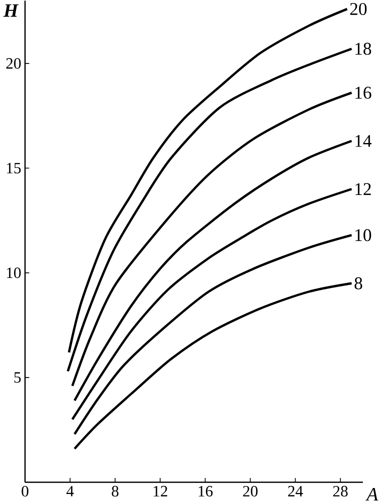 The height and width of the screenshot is (504, 382). I want to click on x-tick-label: 8, so click(115, 491).